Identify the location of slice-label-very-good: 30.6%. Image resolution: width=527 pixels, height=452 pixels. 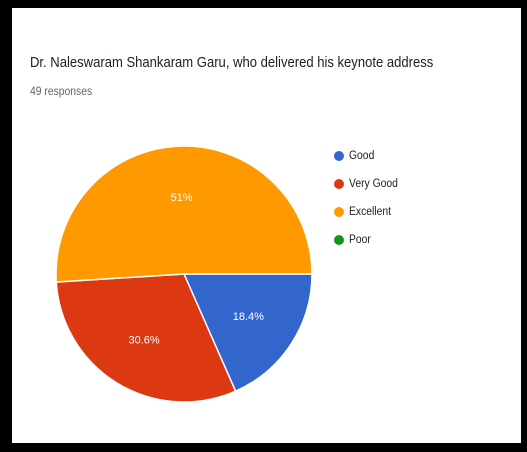
(143, 341).